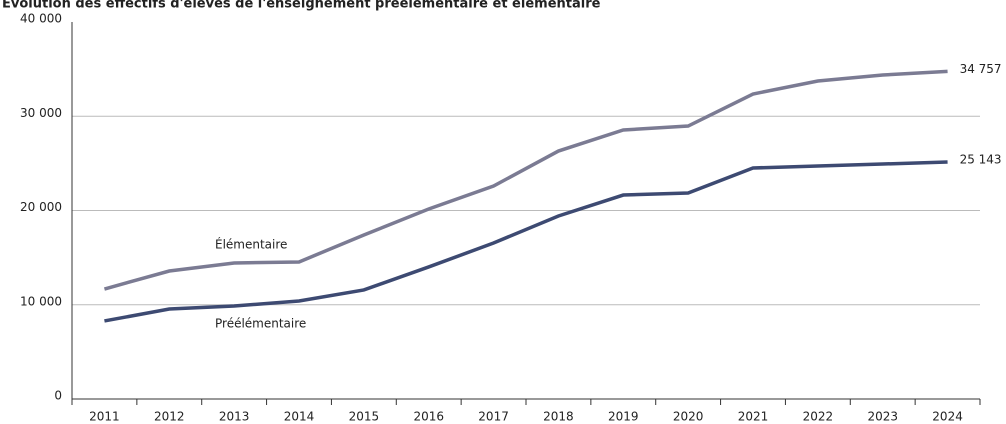 This screenshot has height=424, width=1006. I want to click on value-label: 34 757, so click(981, 69).